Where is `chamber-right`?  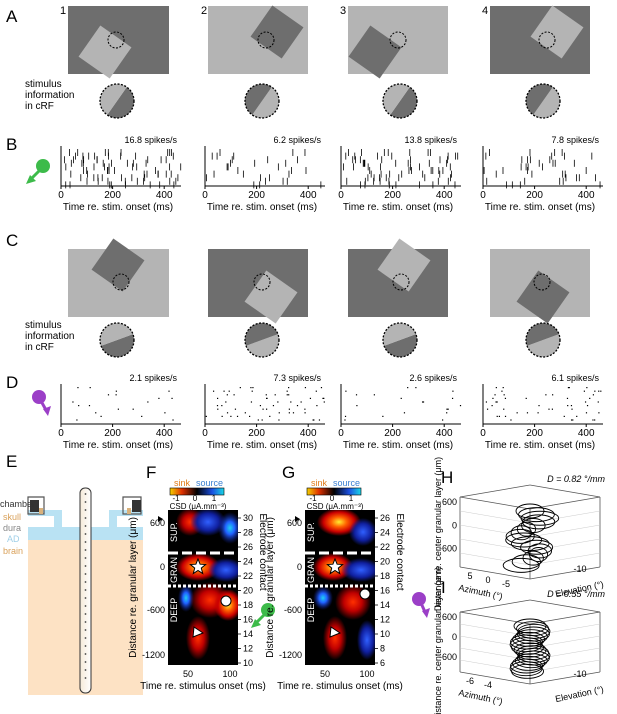 chamber-right is located at coordinates (132, 505).